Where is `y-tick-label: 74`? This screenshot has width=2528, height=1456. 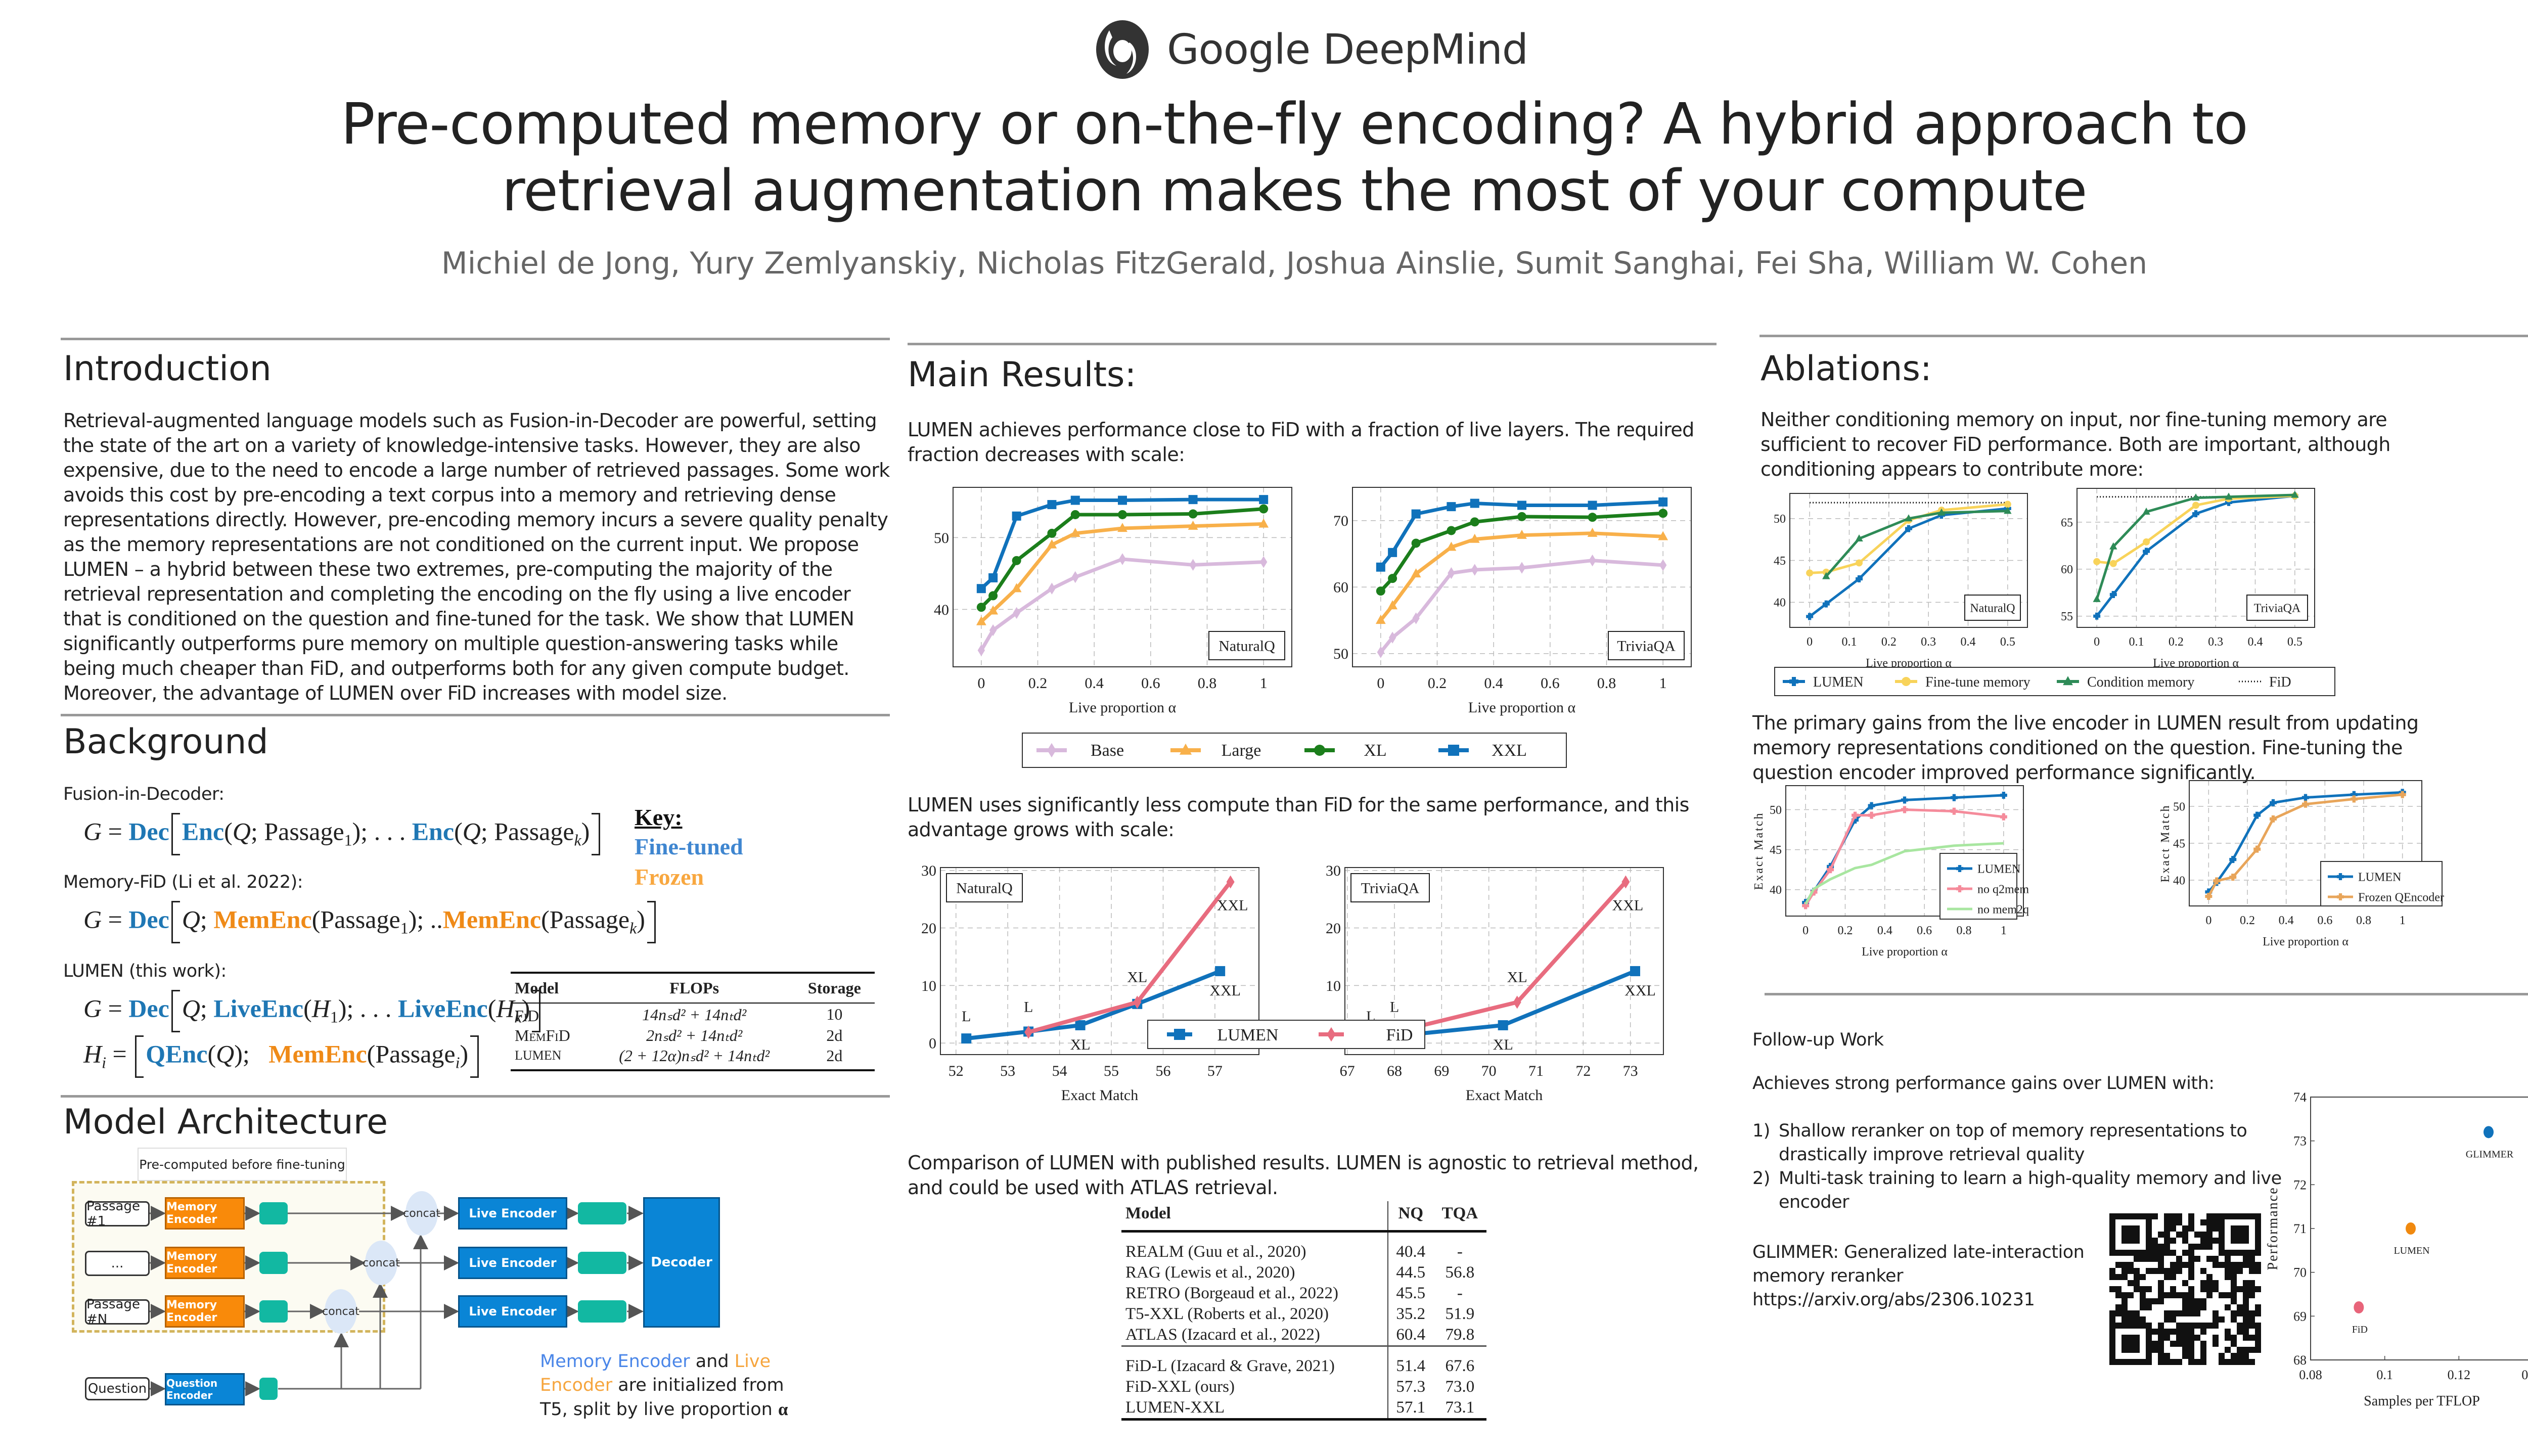 y-tick-label: 74 is located at coordinates (2300, 1097).